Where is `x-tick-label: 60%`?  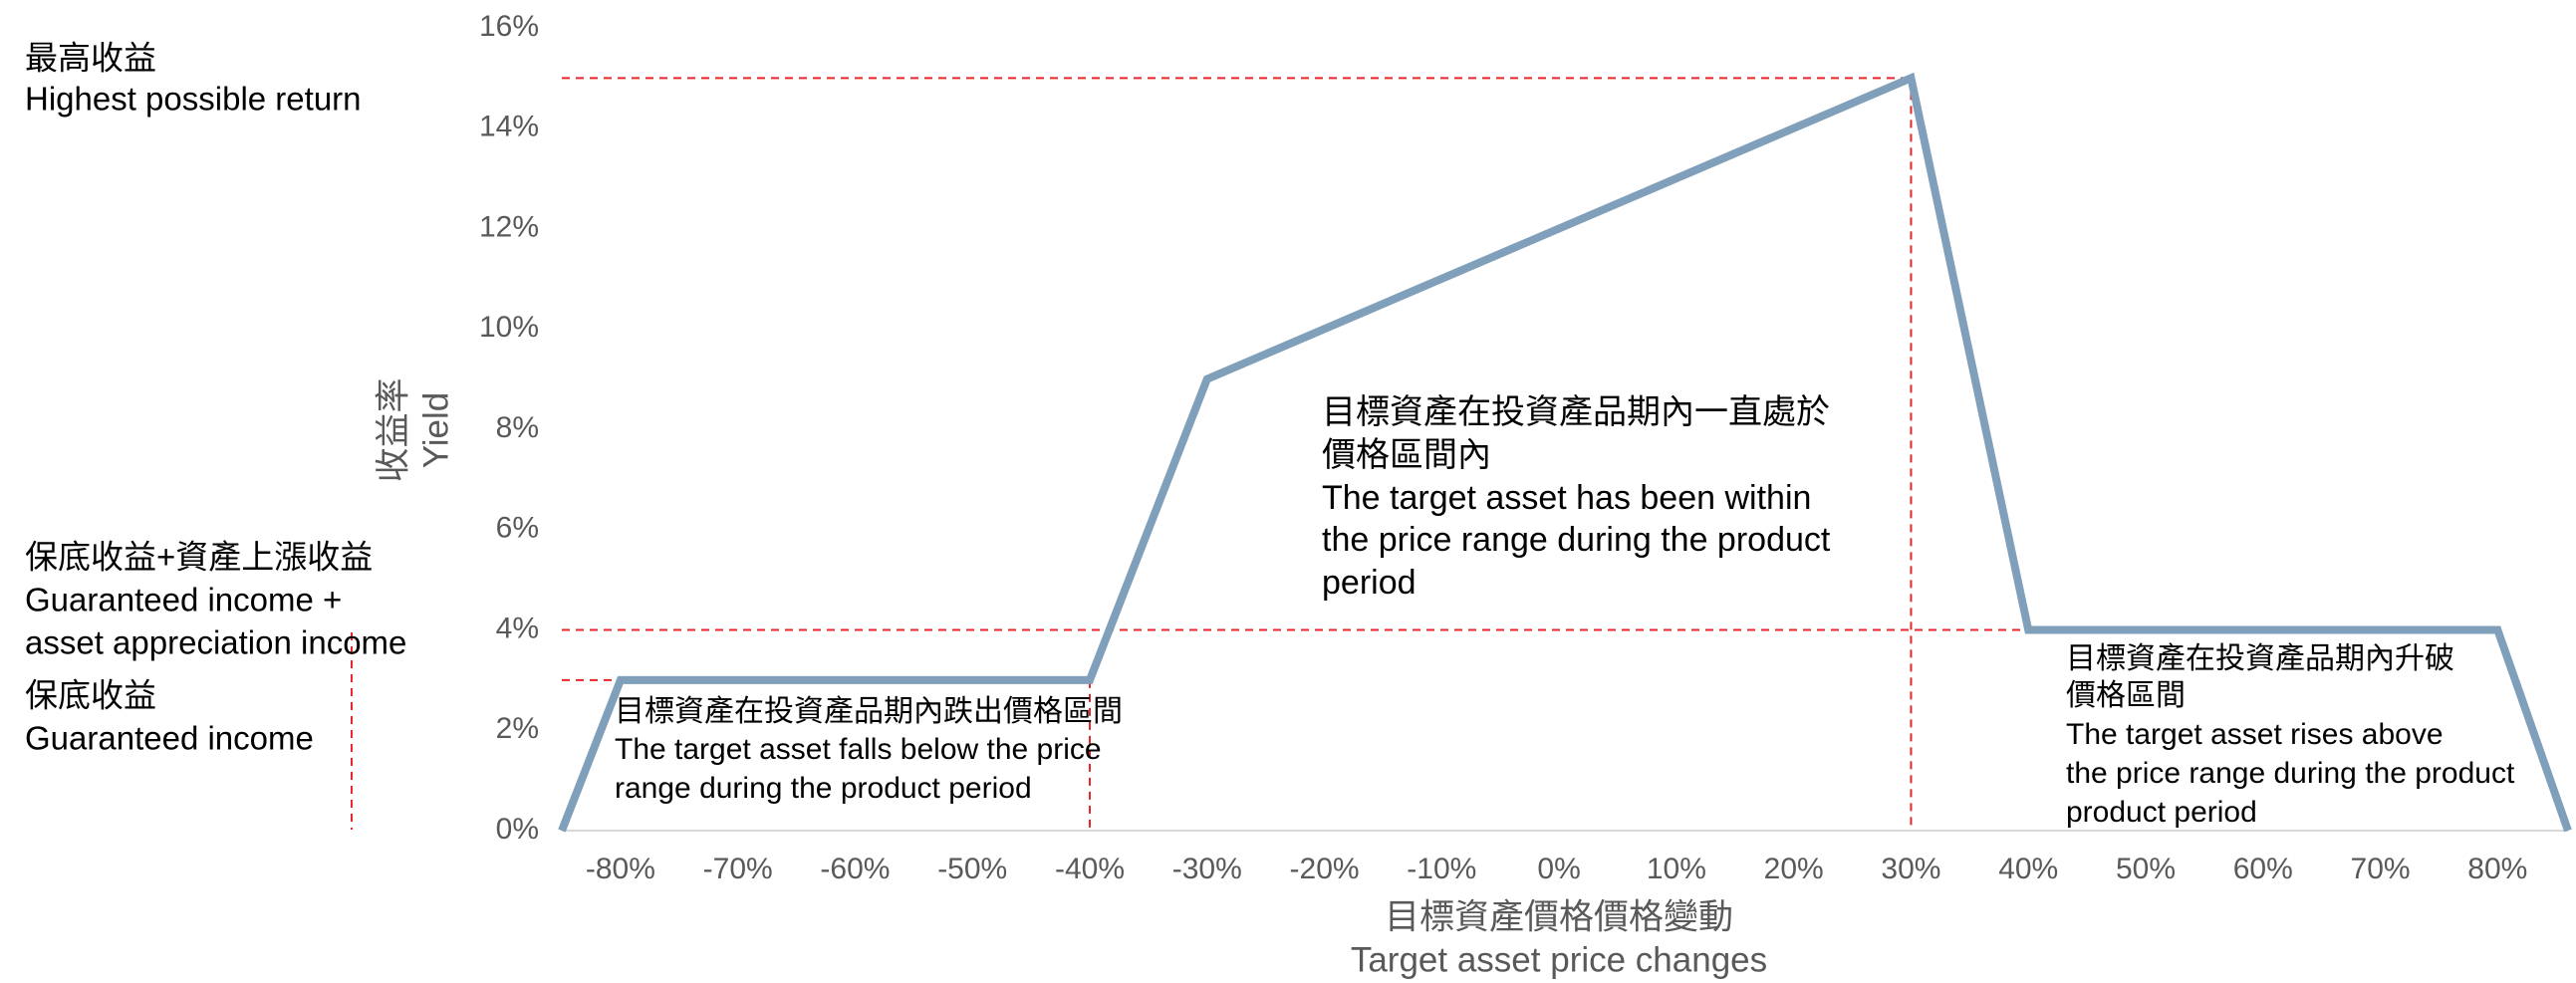 x-tick-label: 60% is located at coordinates (2263, 869).